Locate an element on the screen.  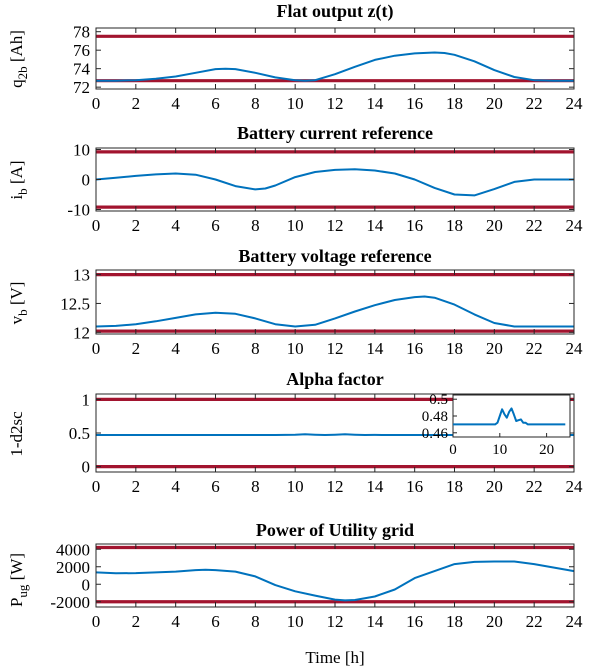
inset-ytick-label: 0.48 is located at coordinates (435, 417).